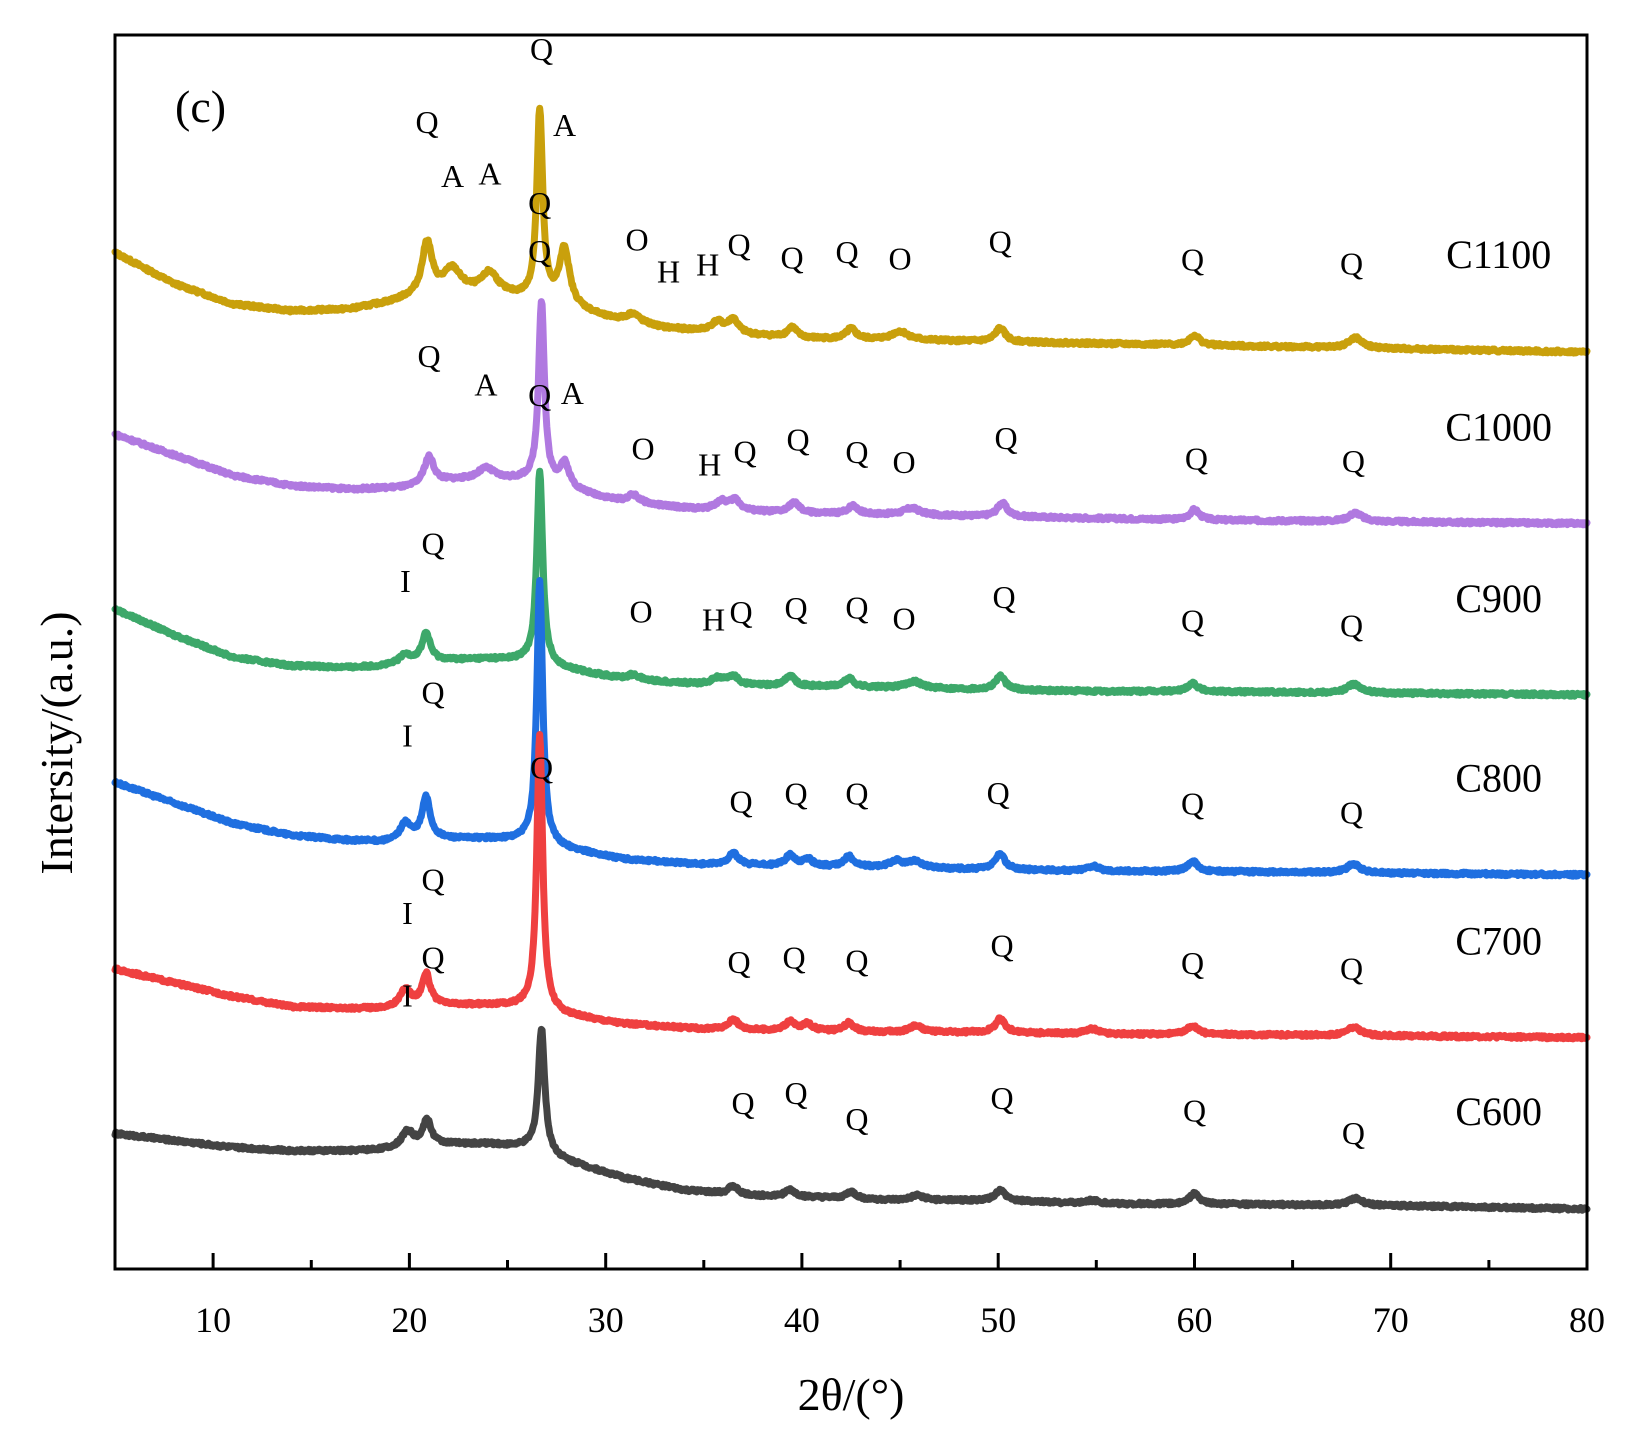 The width and height of the screenshot is (1632, 1444). What do you see at coordinates (564, 125) in the screenshot?
I see `peak-label-c1100-4: A` at bounding box center [564, 125].